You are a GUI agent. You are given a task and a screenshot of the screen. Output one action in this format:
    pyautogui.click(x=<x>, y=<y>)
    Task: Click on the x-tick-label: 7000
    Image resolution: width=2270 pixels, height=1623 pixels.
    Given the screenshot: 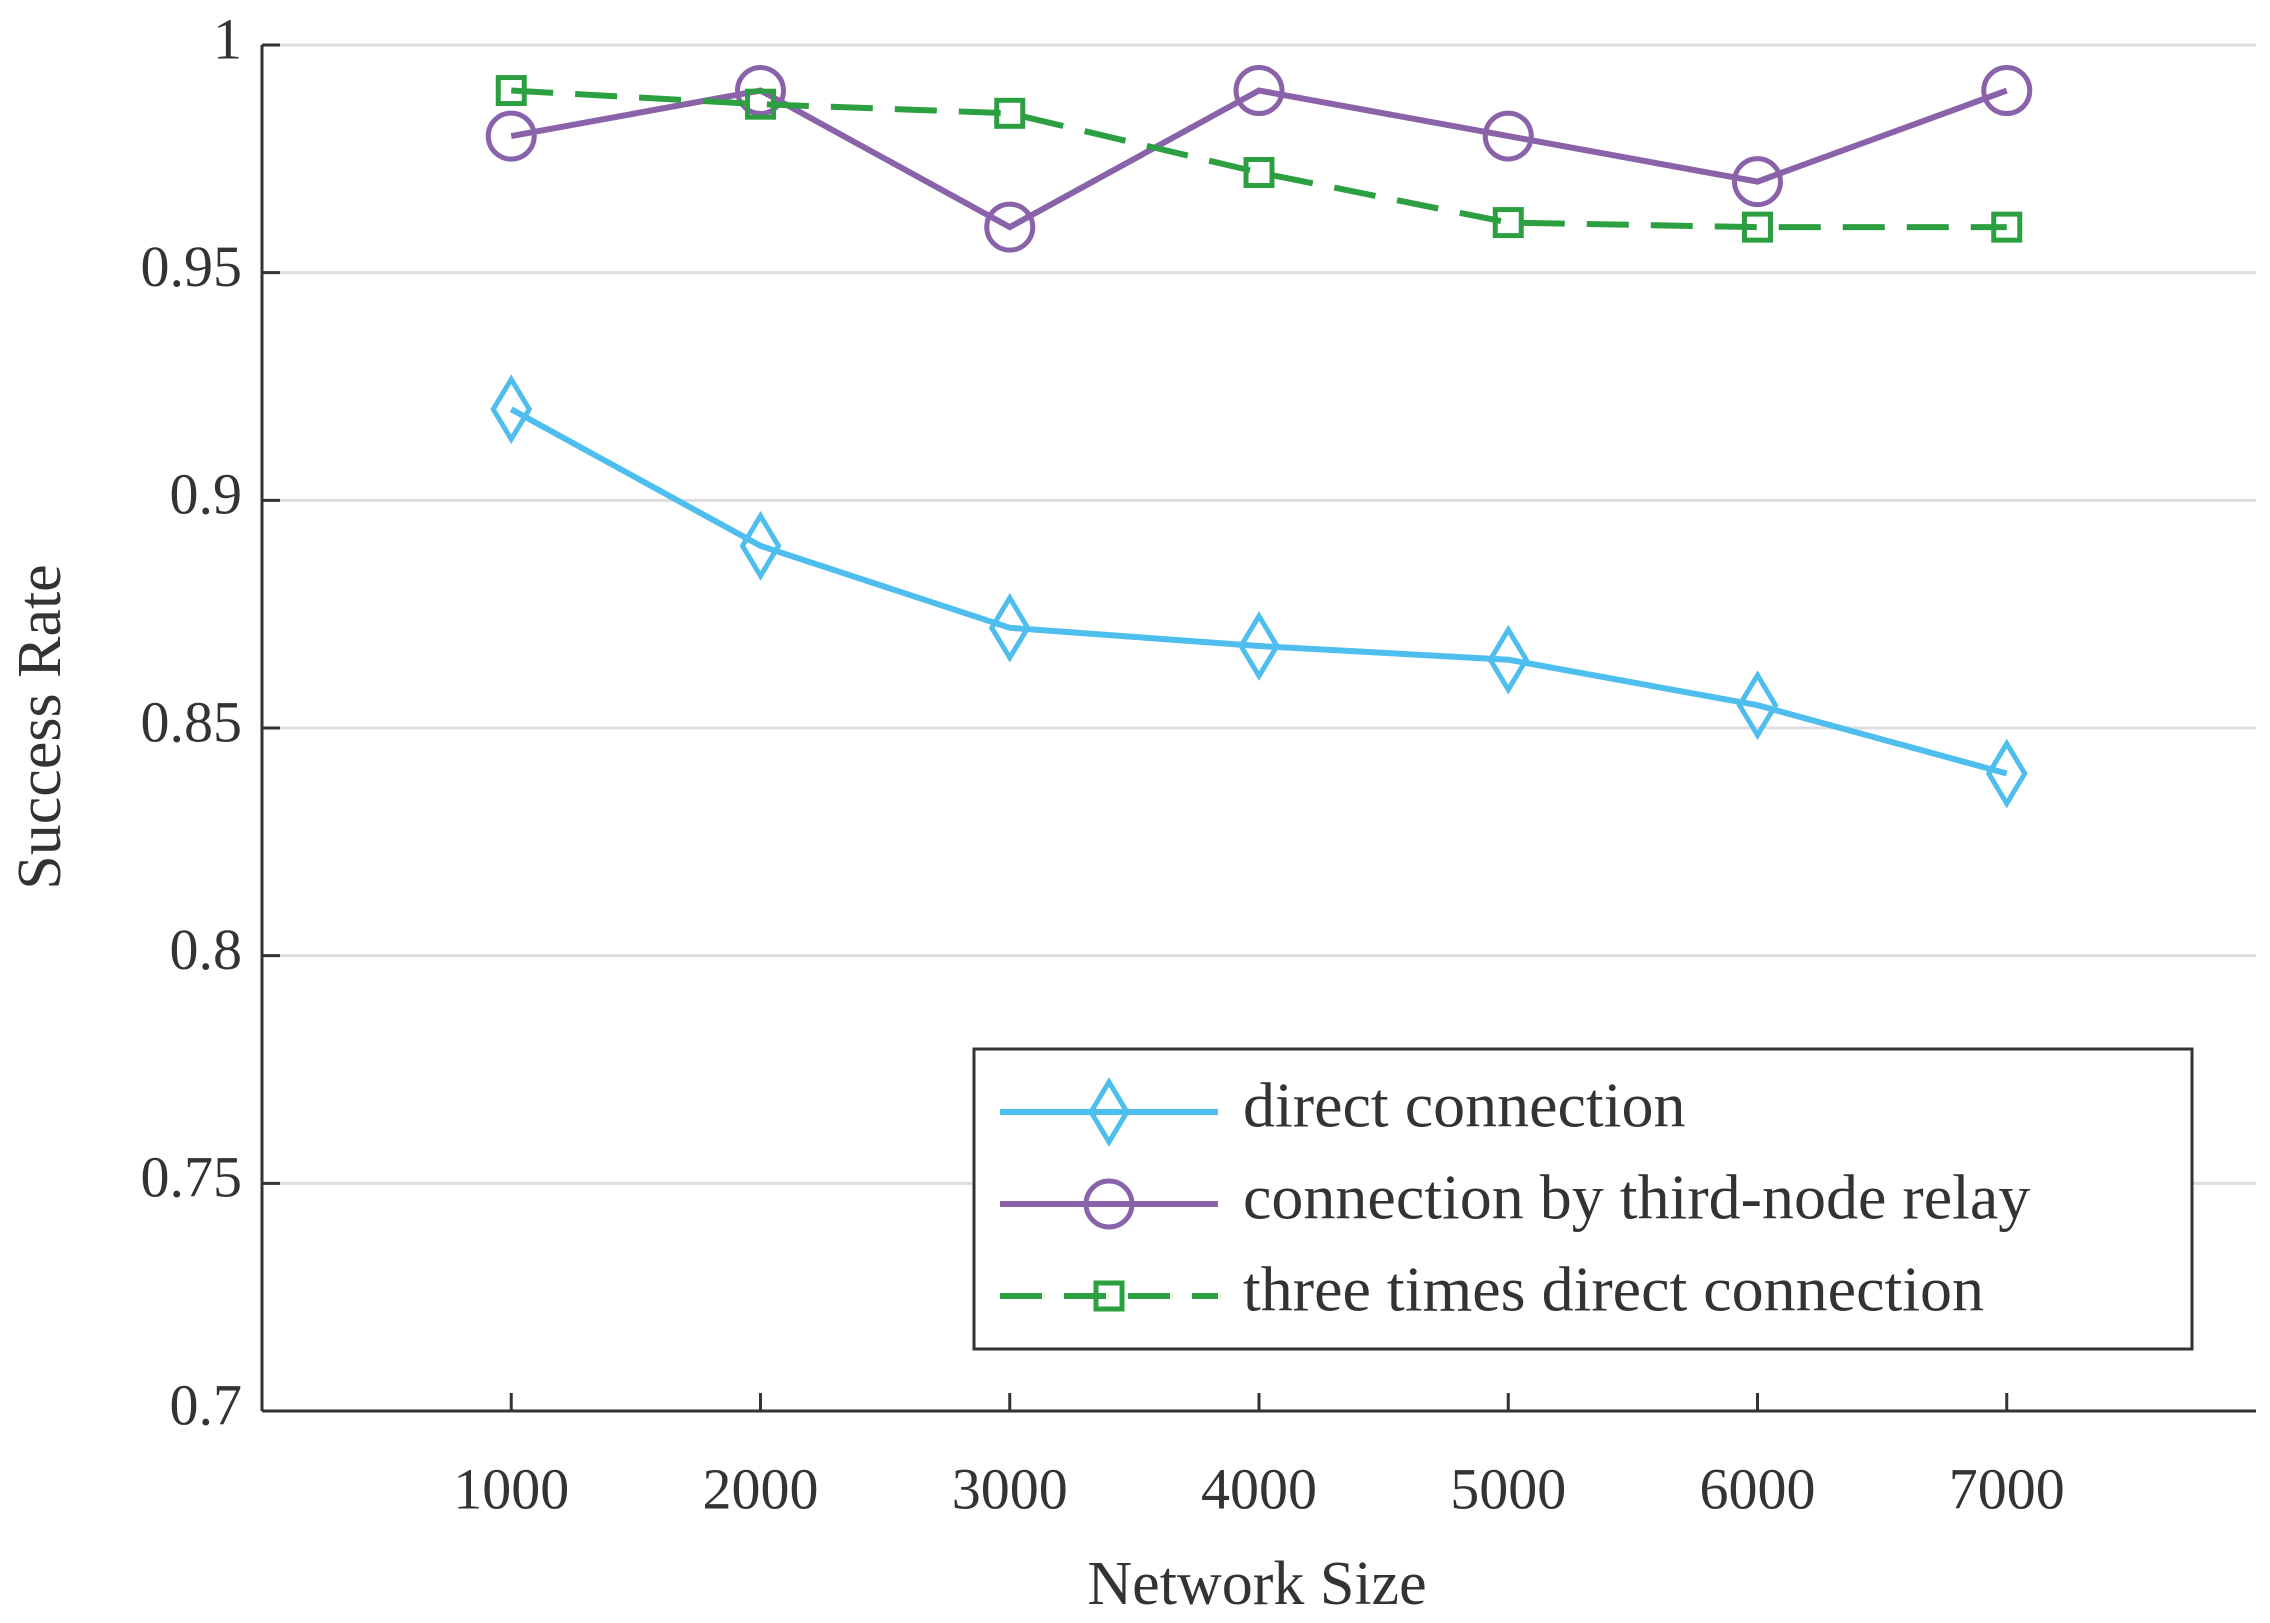 What is the action you would take?
    pyautogui.click(x=2007, y=1488)
    